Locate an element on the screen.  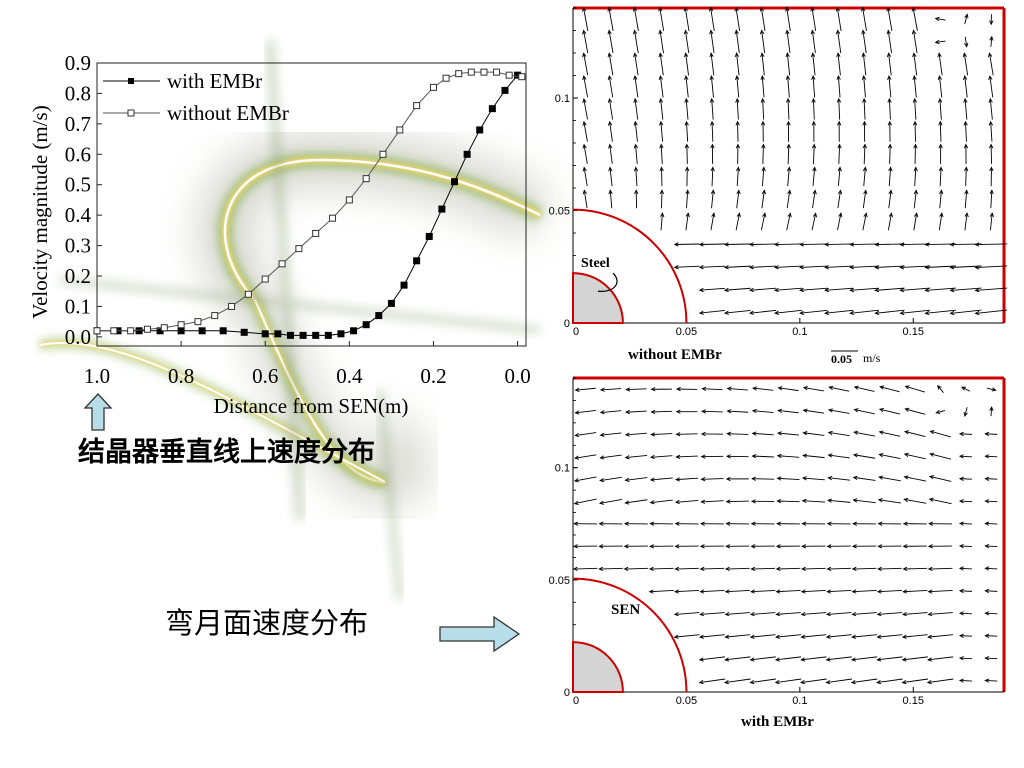
x-tick-label: 0.15 is located at coordinates (913, 332).